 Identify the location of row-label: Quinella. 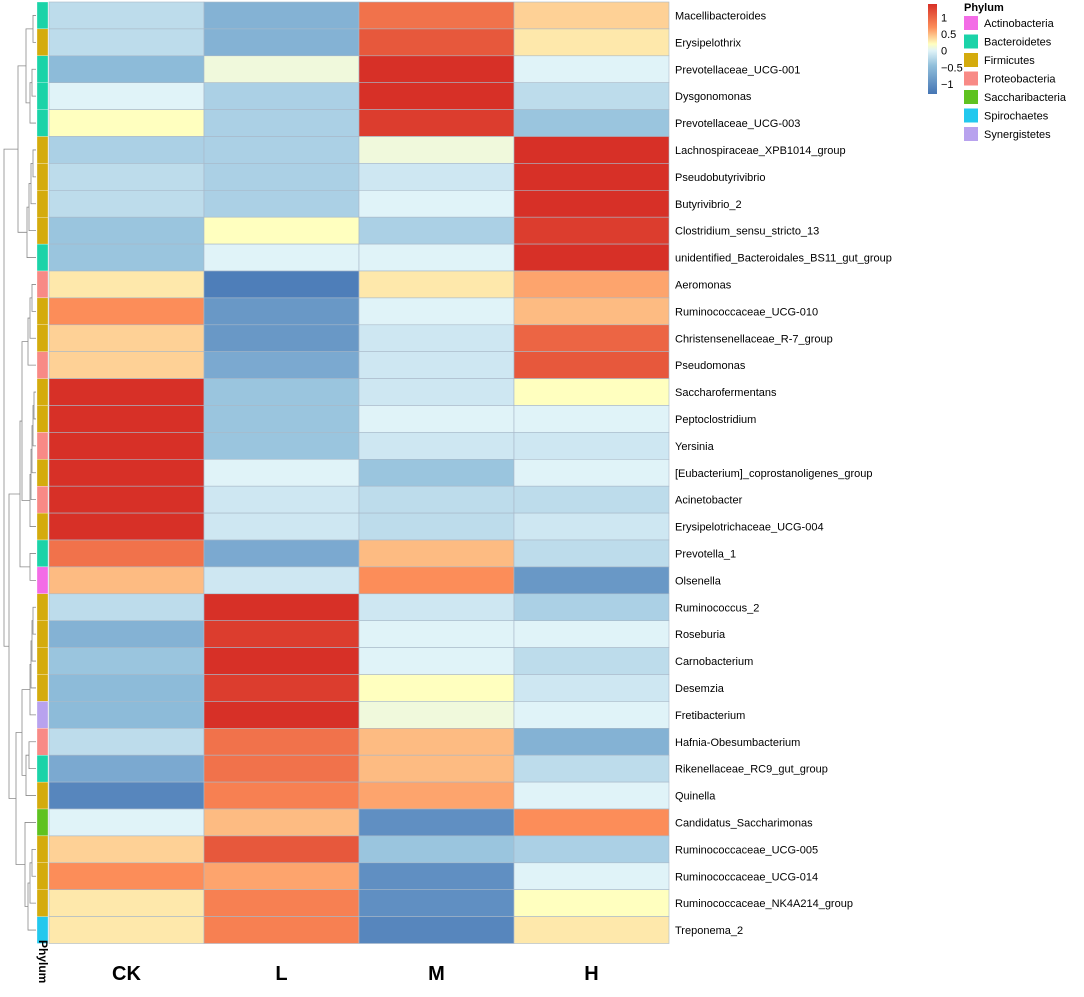
(695, 797).